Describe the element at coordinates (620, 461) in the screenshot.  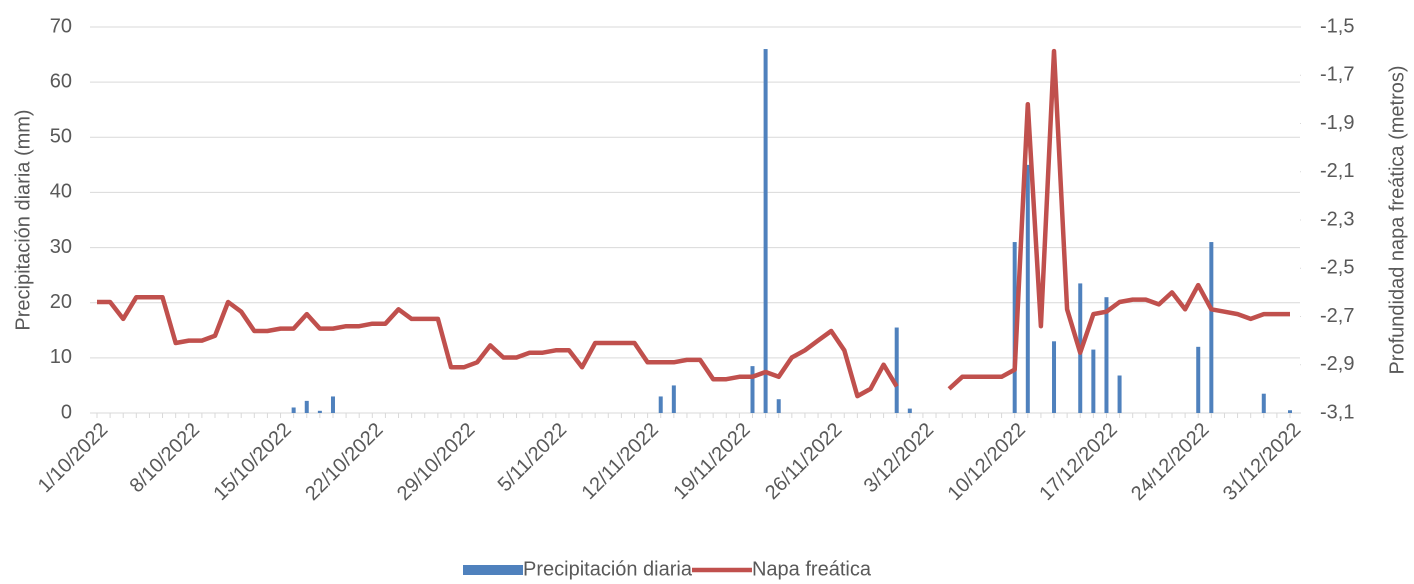
I see `x-tick-label: 12/11/2022` at that location.